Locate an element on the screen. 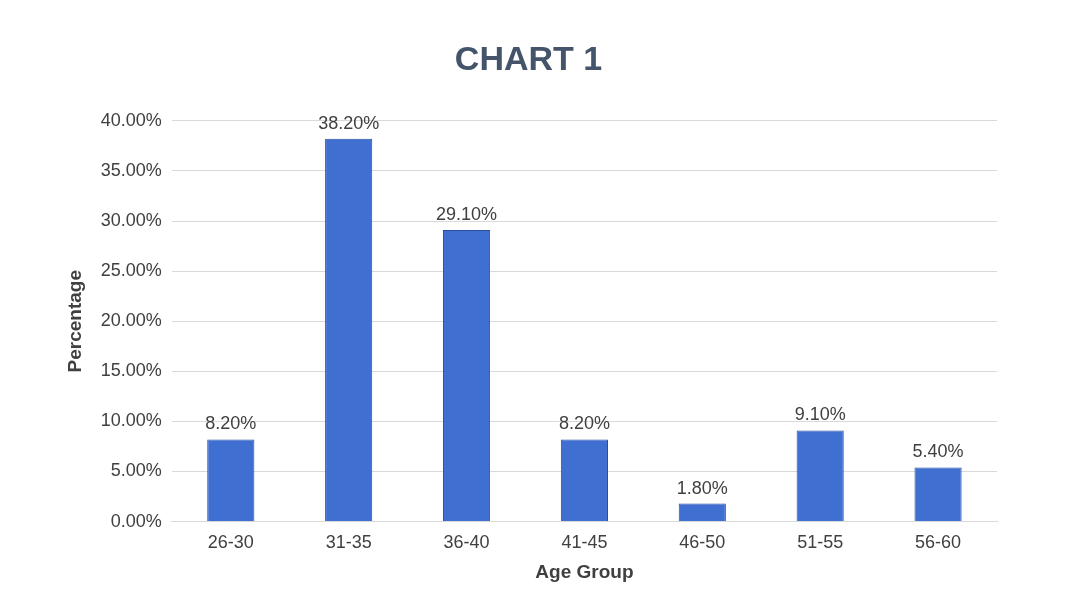 Image resolution: width=1077 pixels, height=608 pixels. chart-title: CHART 1 is located at coordinates (528, 57).